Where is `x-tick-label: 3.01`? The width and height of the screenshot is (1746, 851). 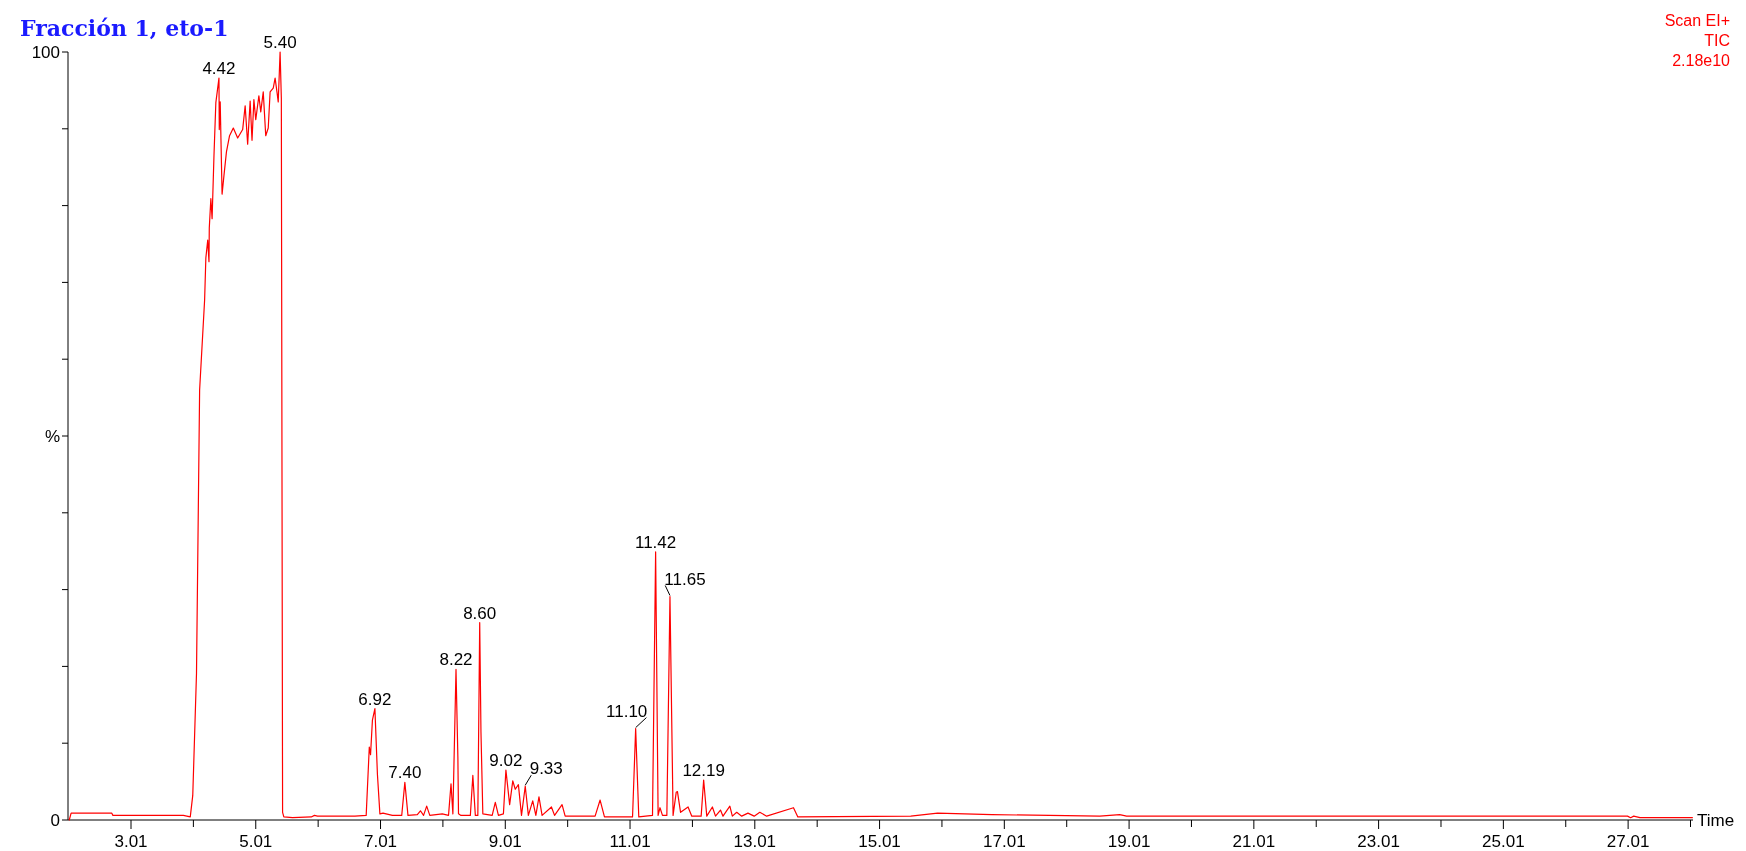 x-tick-label: 3.01 is located at coordinates (131, 841).